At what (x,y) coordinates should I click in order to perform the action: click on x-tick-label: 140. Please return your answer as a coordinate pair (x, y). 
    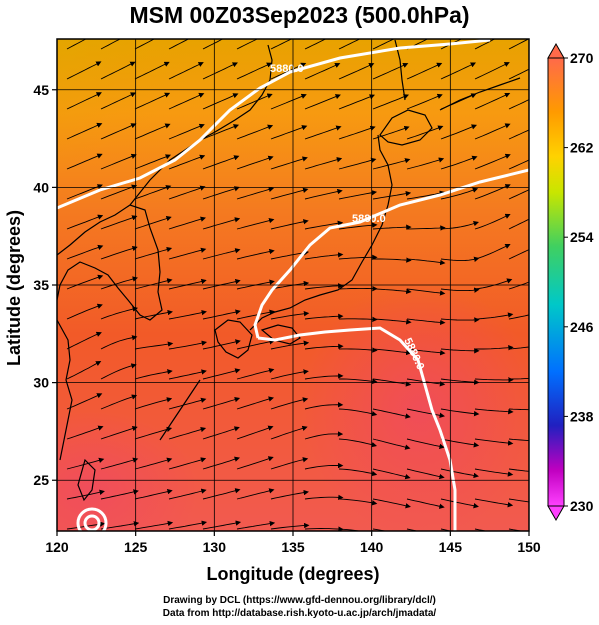
    Looking at the image, I should click on (372, 547).